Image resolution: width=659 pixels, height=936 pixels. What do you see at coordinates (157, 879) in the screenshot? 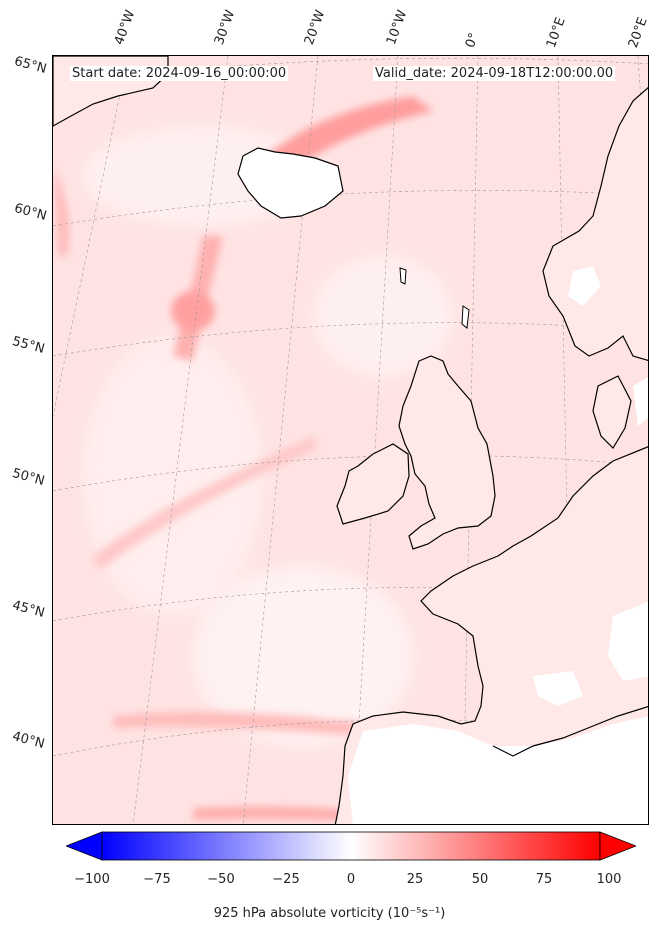
I see `colorbar-tick: −75` at bounding box center [157, 879].